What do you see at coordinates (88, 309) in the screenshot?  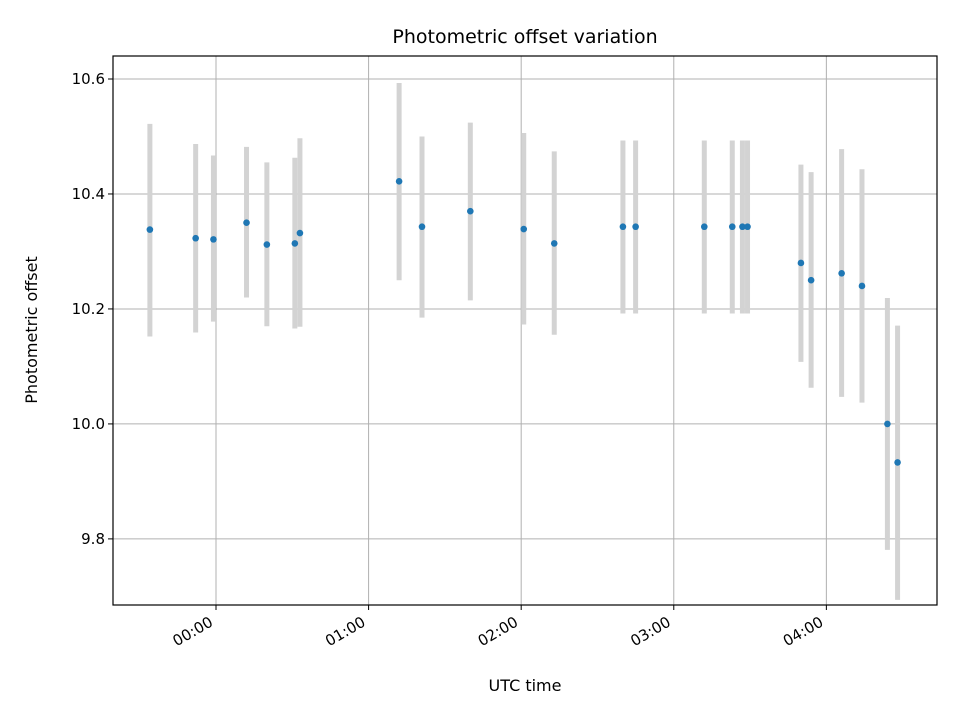 I see `y-tick-label: 10.2` at bounding box center [88, 309].